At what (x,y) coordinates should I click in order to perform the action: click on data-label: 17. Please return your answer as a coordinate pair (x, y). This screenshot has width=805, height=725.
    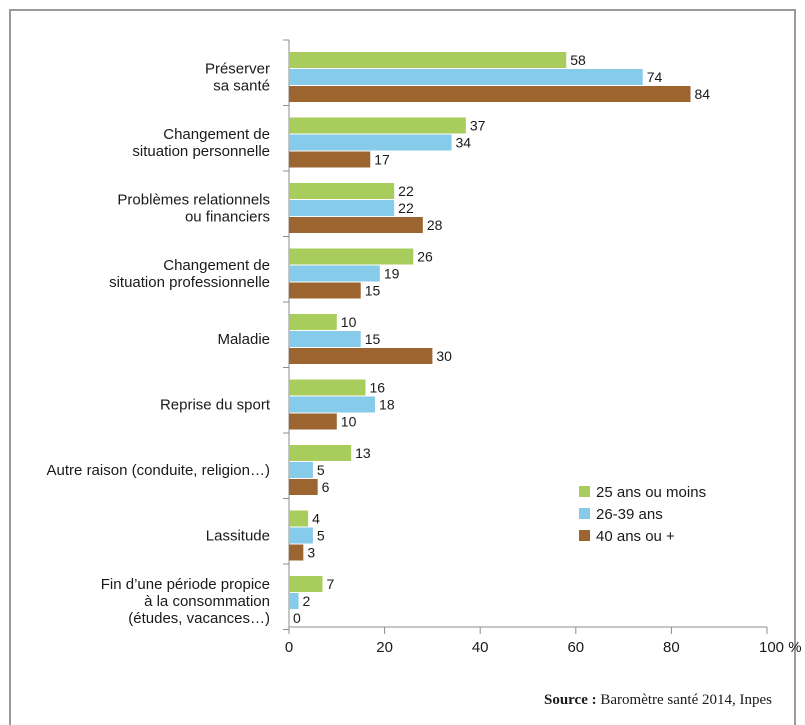
    Looking at the image, I should click on (382, 160).